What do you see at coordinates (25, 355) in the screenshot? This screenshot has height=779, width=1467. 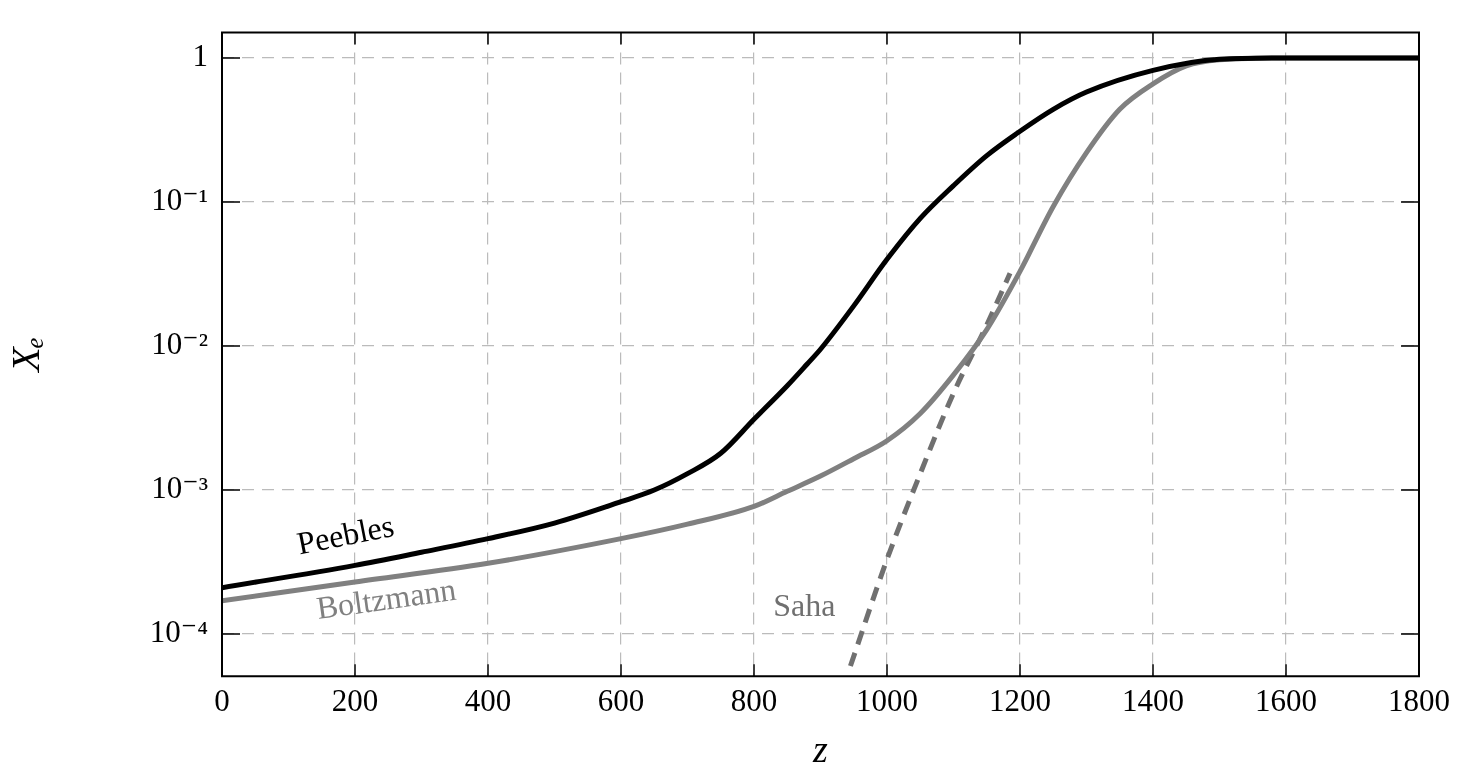 I see `y-axis-title: Xₑ` at bounding box center [25, 355].